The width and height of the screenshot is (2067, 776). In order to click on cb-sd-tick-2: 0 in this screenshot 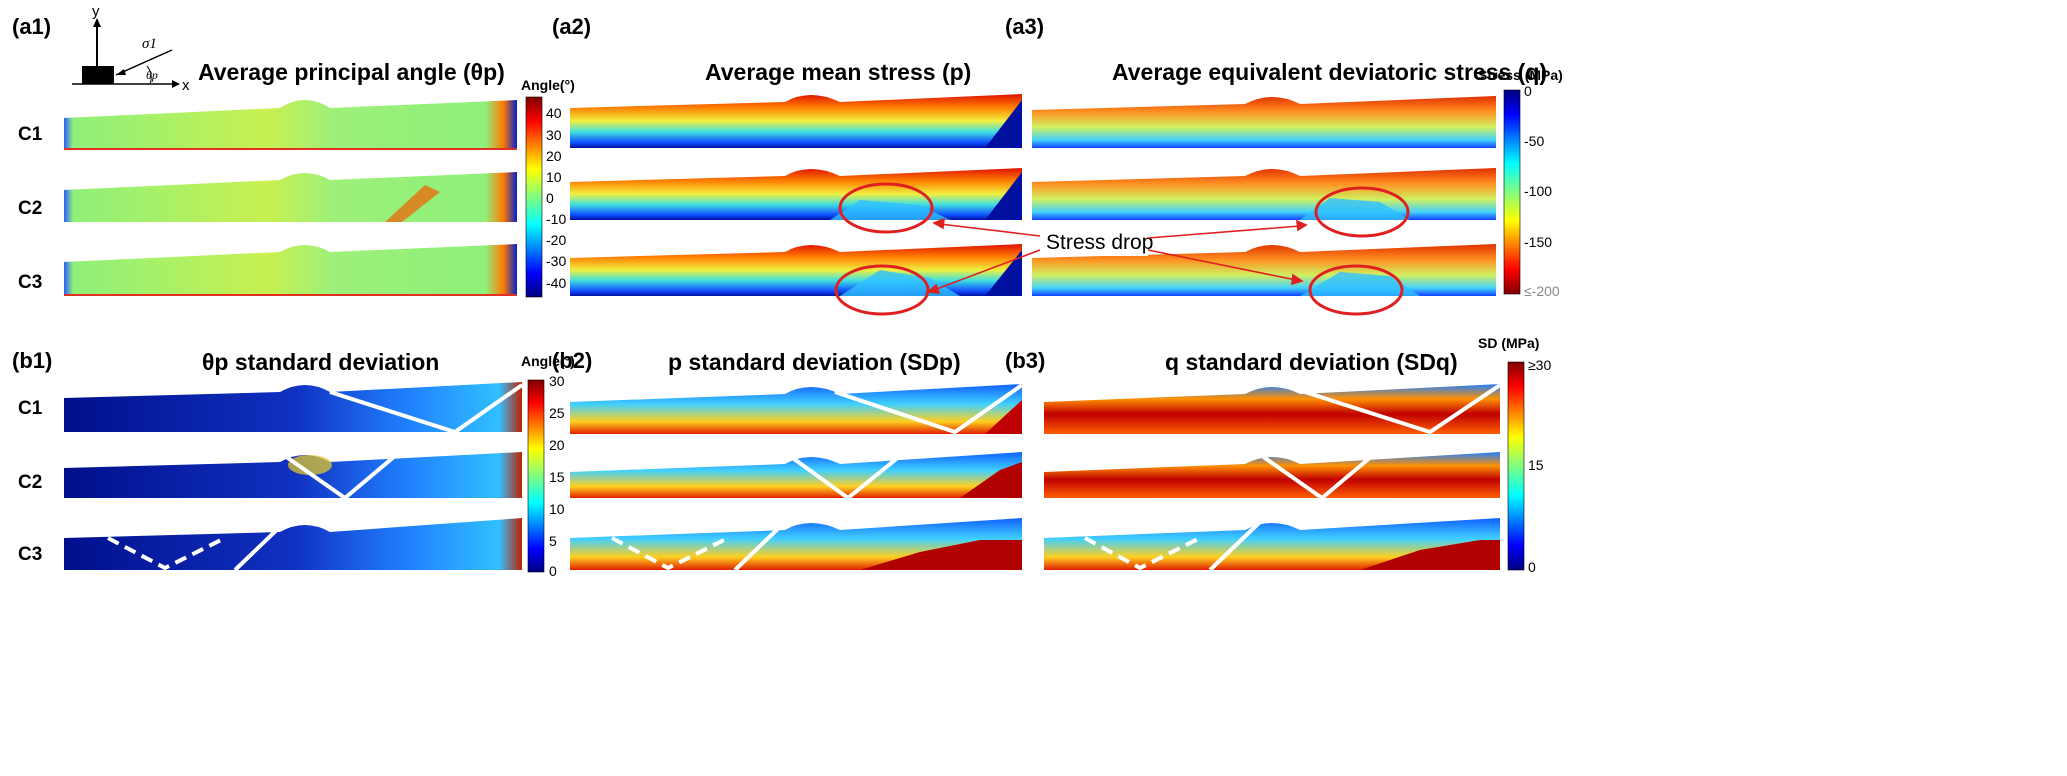, I will do `click(1532, 567)`.